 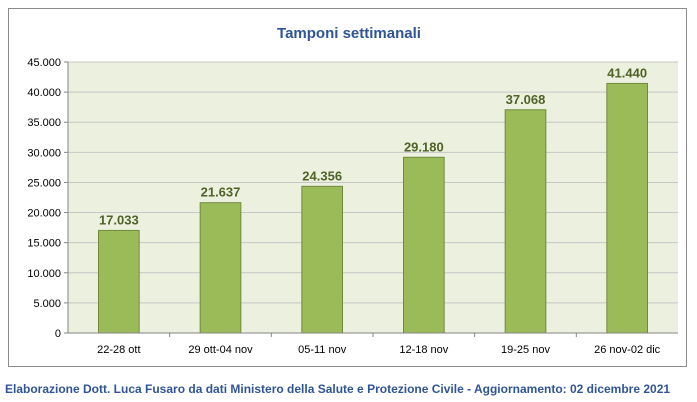 What do you see at coordinates (221, 192) in the screenshot?
I see `data-label: 21.637` at bounding box center [221, 192].